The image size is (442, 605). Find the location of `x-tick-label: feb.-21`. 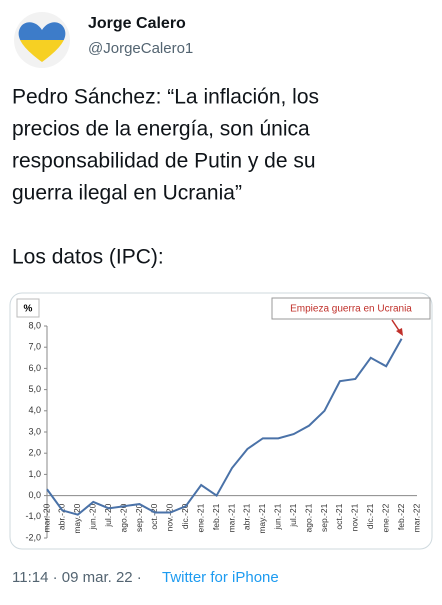

x-tick-label: feb.-21 is located at coordinates (216, 516).